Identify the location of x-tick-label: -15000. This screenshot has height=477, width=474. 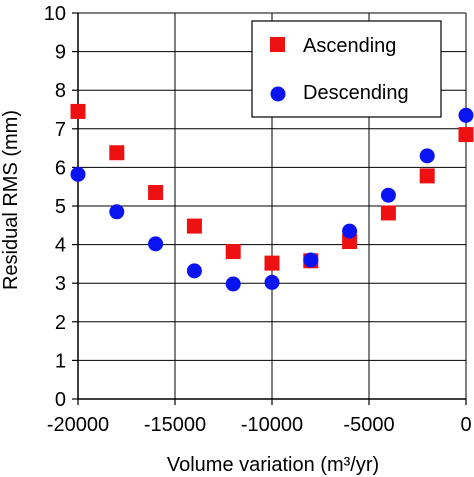
(175, 425).